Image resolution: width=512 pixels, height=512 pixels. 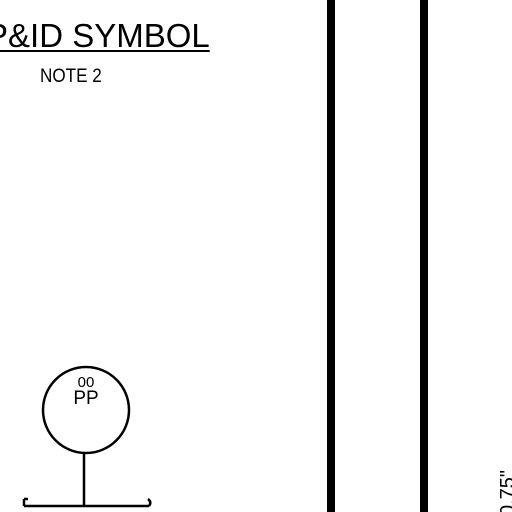 I want to click on instrument-bubble, so click(x=86, y=410).